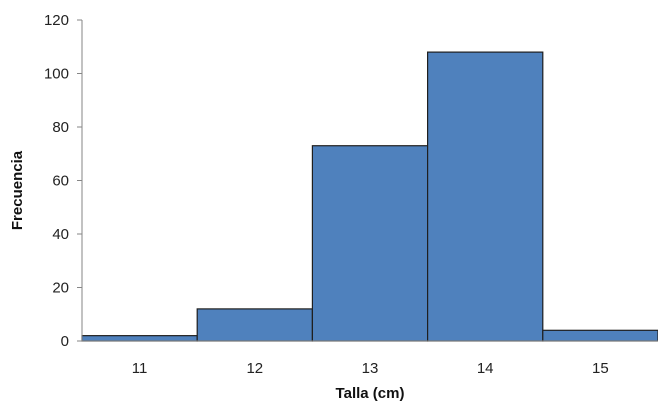  I want to click on y-tick-label: 60, so click(60, 181).